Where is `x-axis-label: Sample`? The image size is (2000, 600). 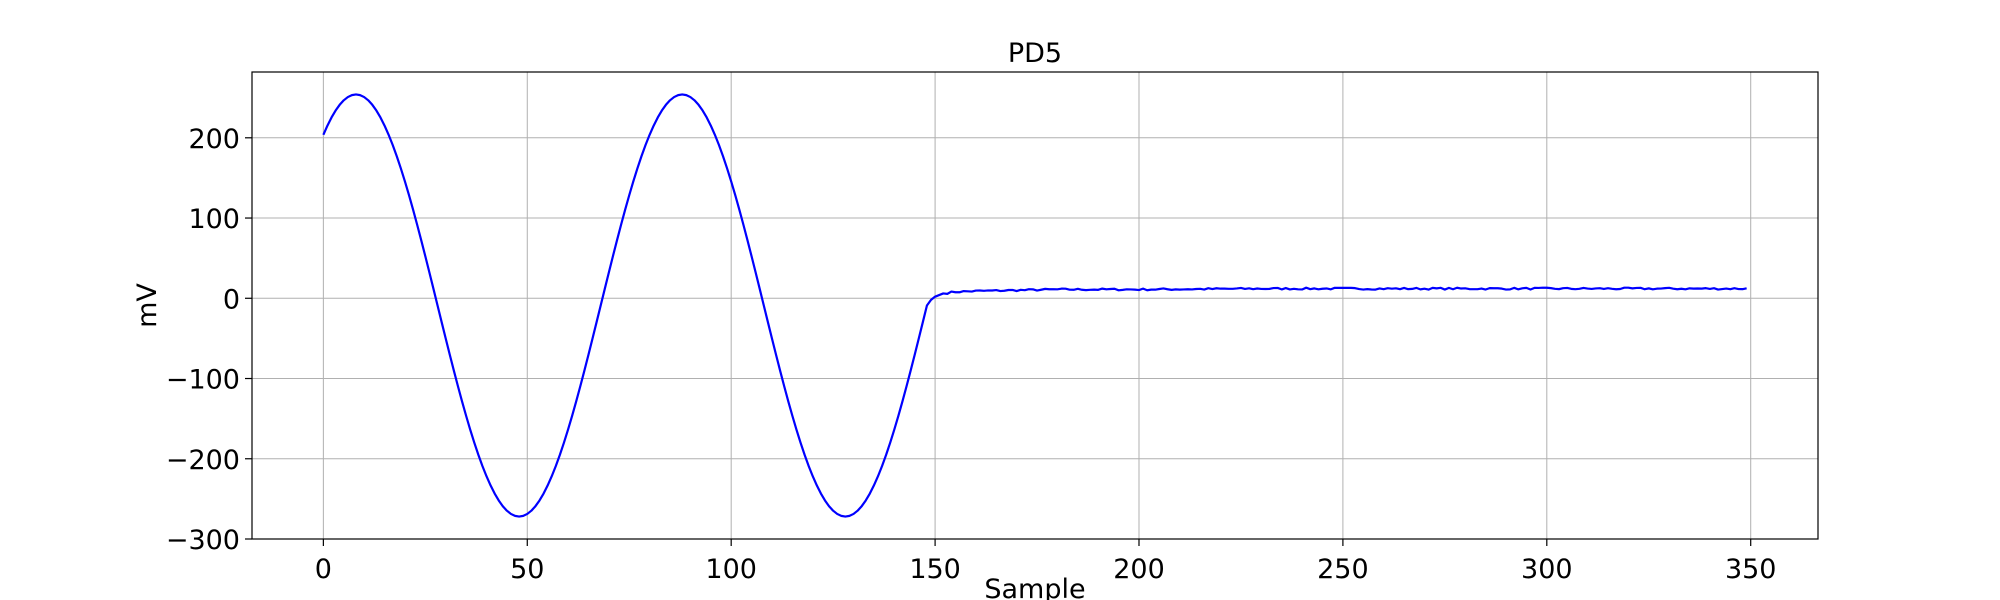 x-axis-label: Sample is located at coordinates (1034, 587).